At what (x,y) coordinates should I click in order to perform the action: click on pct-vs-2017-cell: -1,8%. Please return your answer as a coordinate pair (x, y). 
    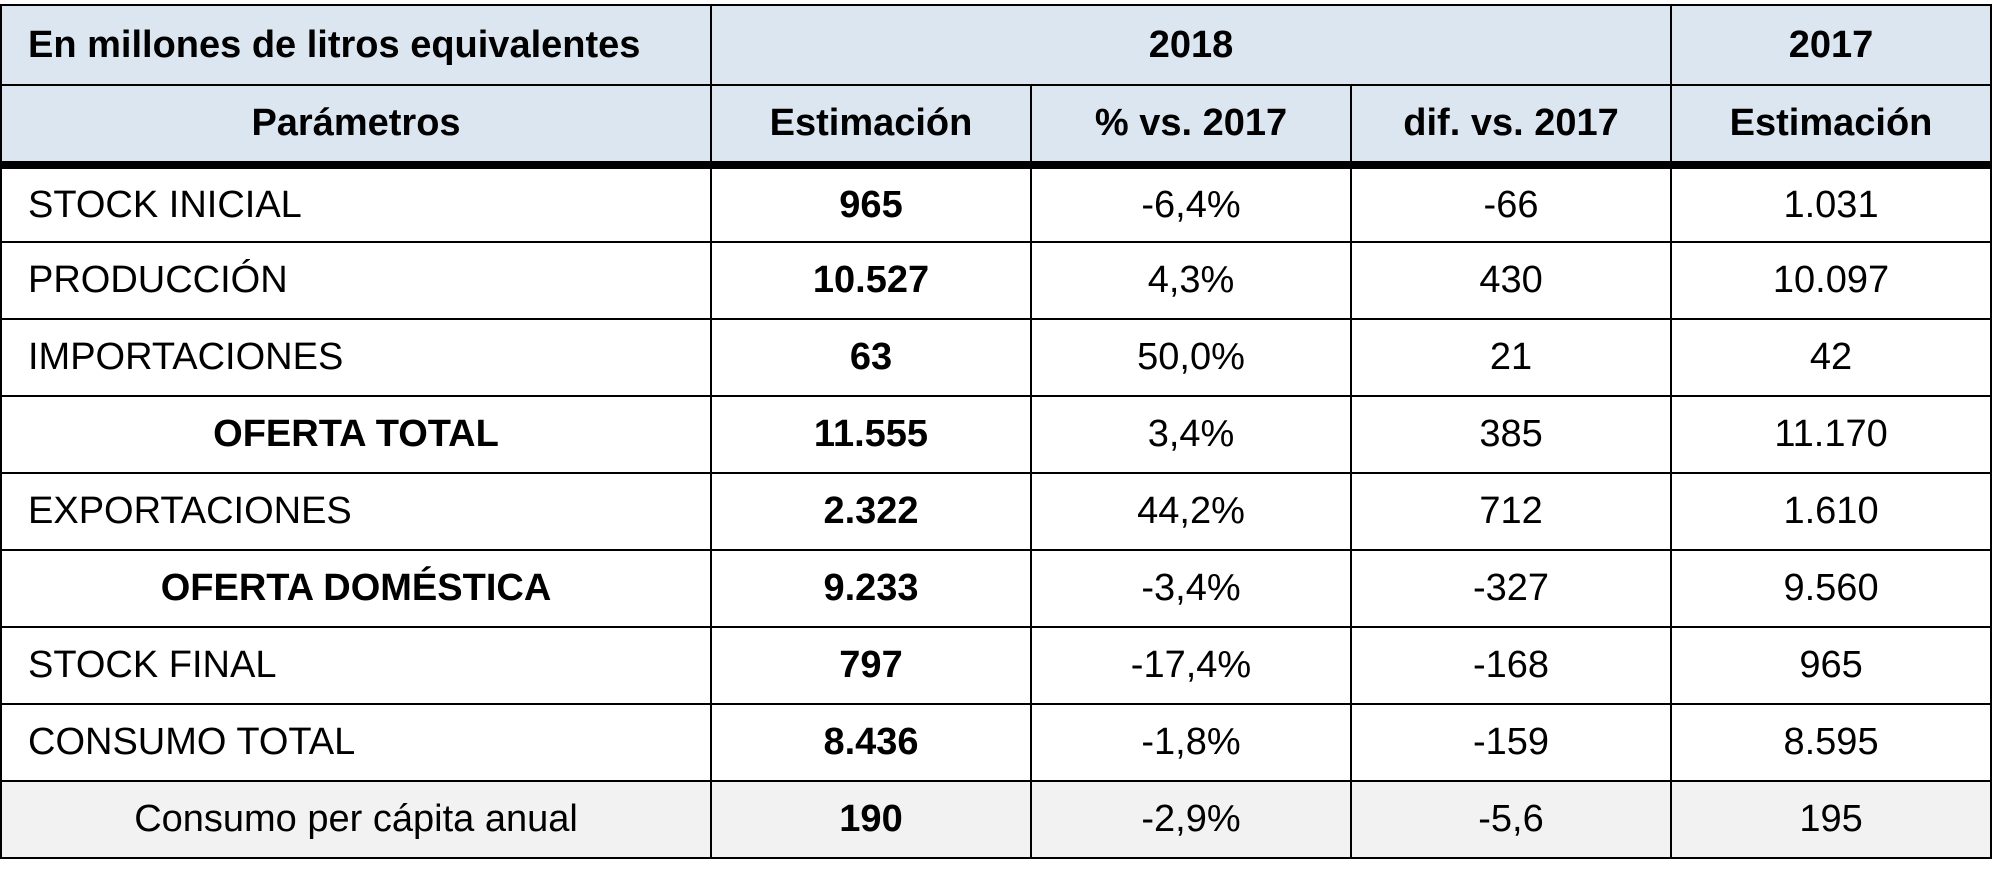
    Looking at the image, I should click on (1191, 742).